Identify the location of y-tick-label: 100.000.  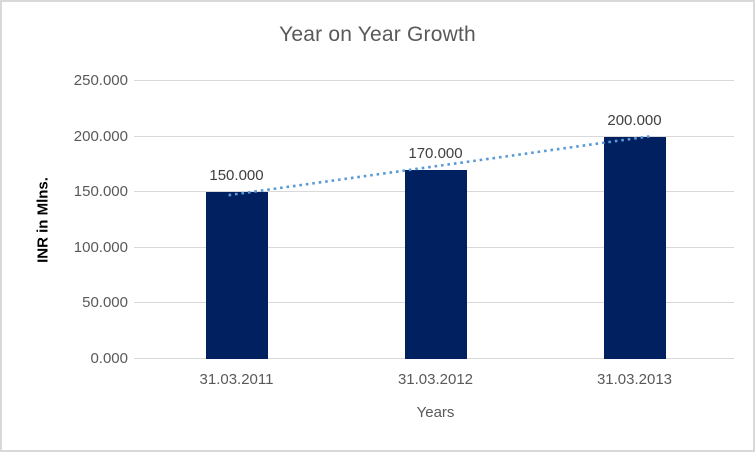
(100, 247).